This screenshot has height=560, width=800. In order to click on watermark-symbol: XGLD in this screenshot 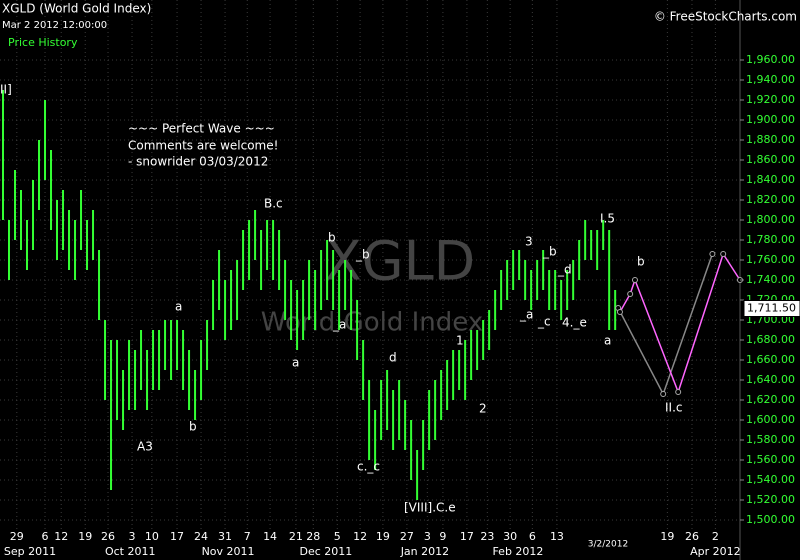, I will do `click(400, 261)`.